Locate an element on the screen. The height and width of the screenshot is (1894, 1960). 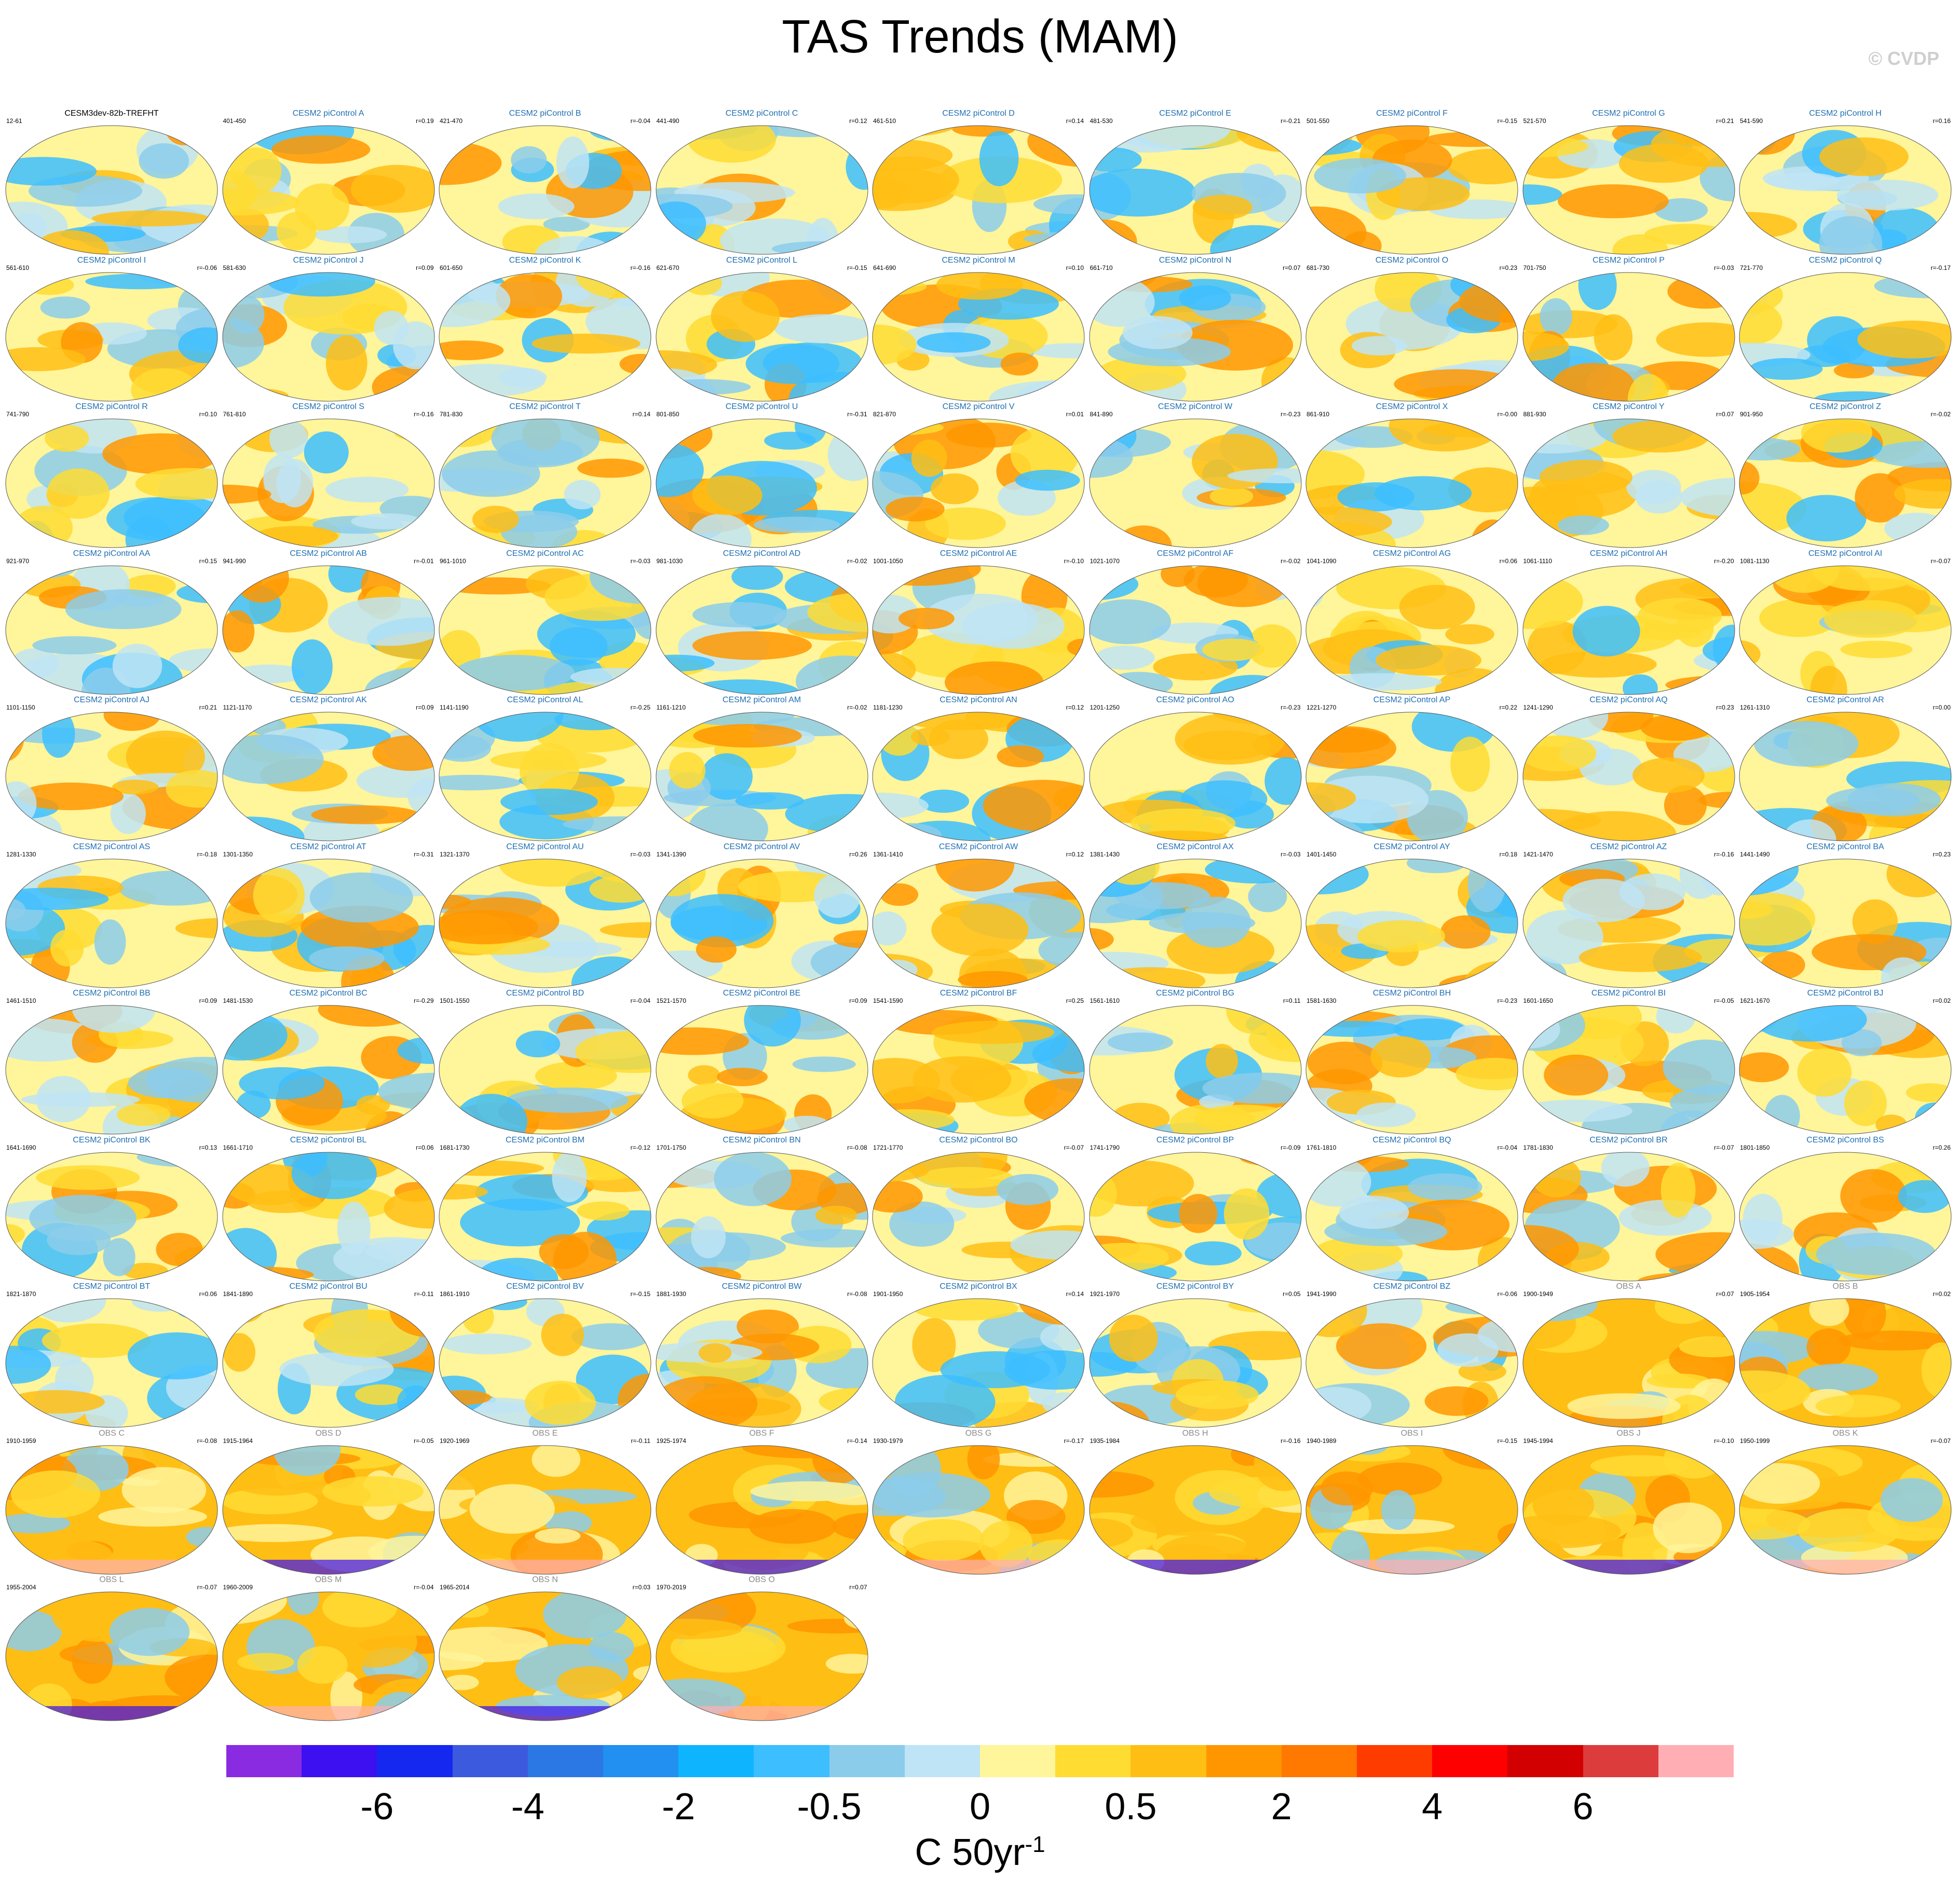
units-exponent: -1 is located at coordinates (1035, 1844).